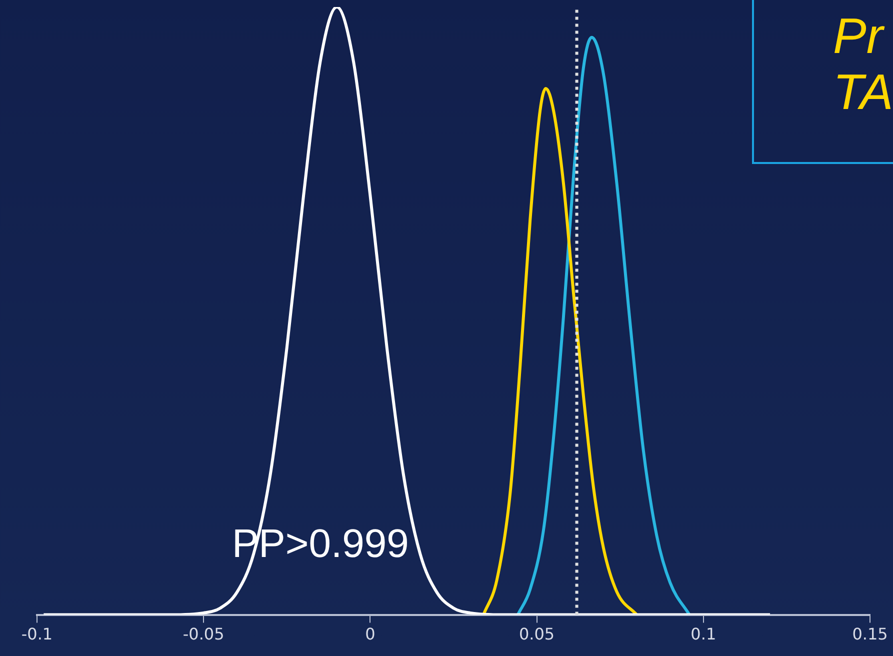 The width and height of the screenshot is (893, 656). Describe the element at coordinates (37, 634) in the screenshot. I see `x-tick-label: -0.1` at that location.